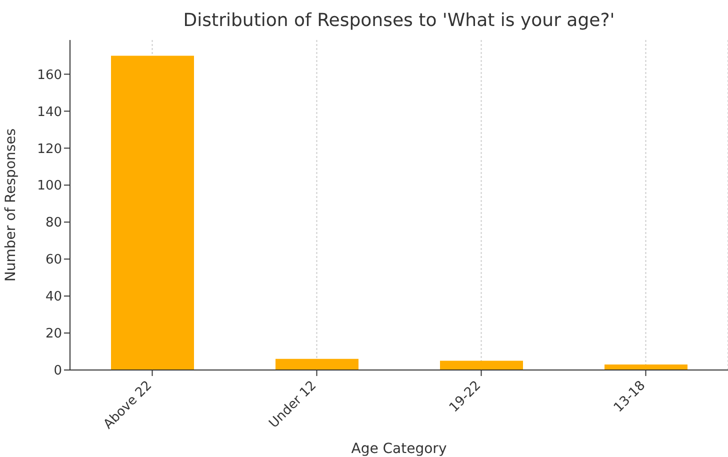 This screenshot has height=457, width=728. Describe the element at coordinates (53, 297) in the screenshot. I see `y-tick-label: 40` at that location.